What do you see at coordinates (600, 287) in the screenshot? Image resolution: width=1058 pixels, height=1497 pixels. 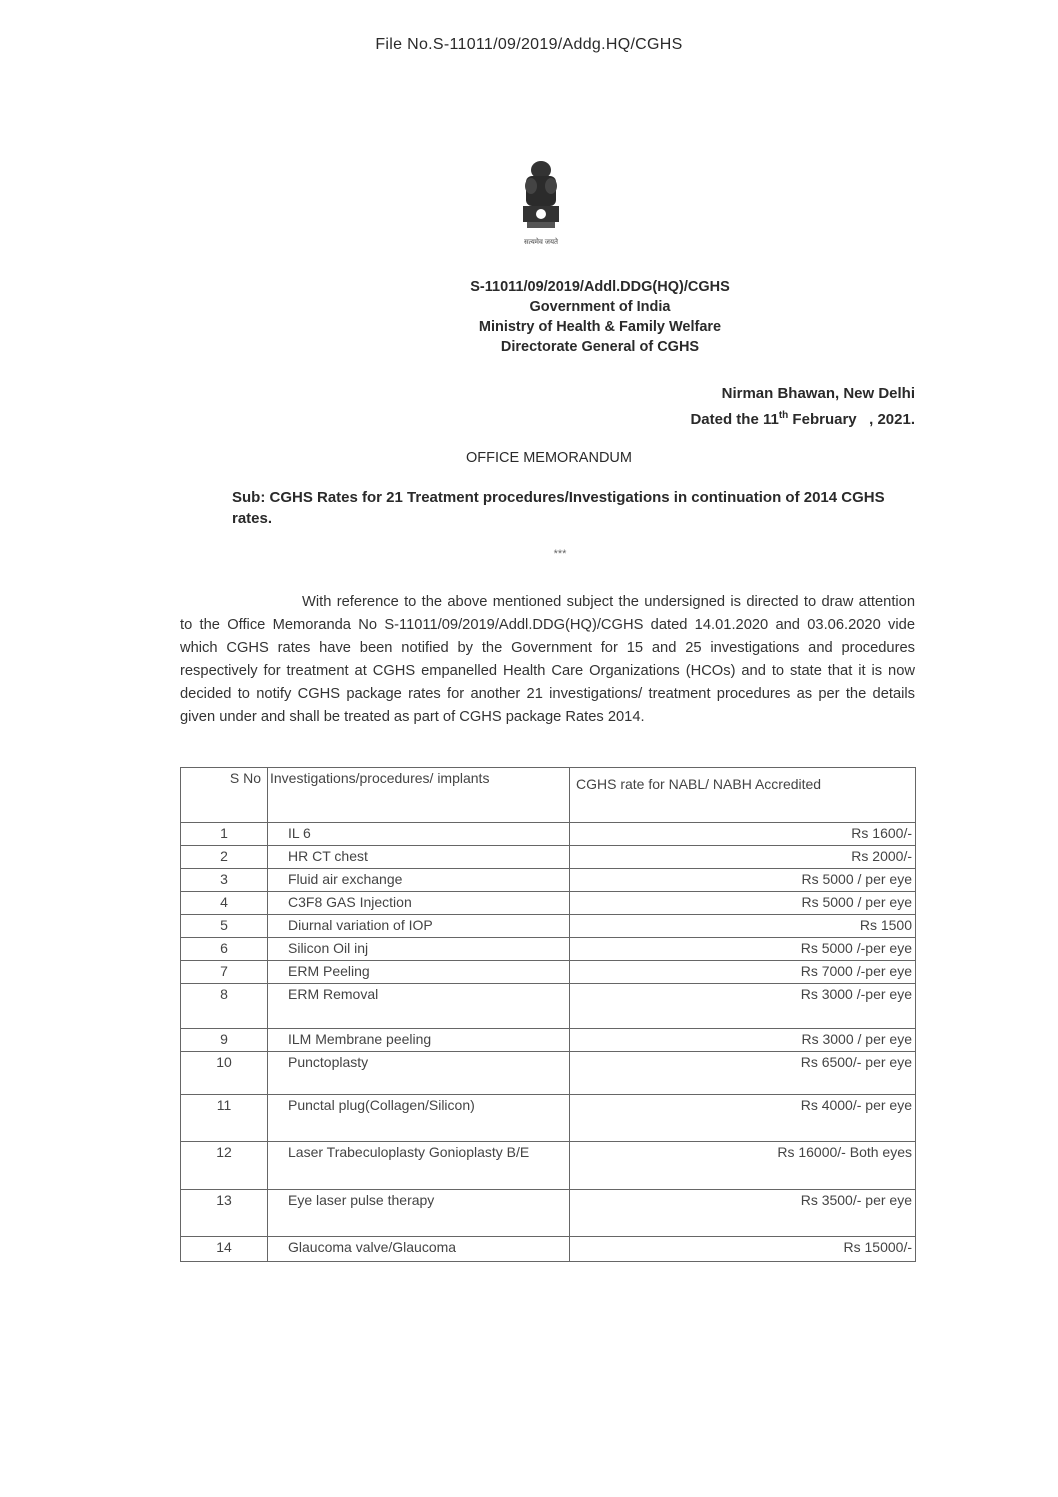 I see `reference-number: S-11011/09/2019/Addl.DDG(HQ)/CGHS` at bounding box center [600, 287].